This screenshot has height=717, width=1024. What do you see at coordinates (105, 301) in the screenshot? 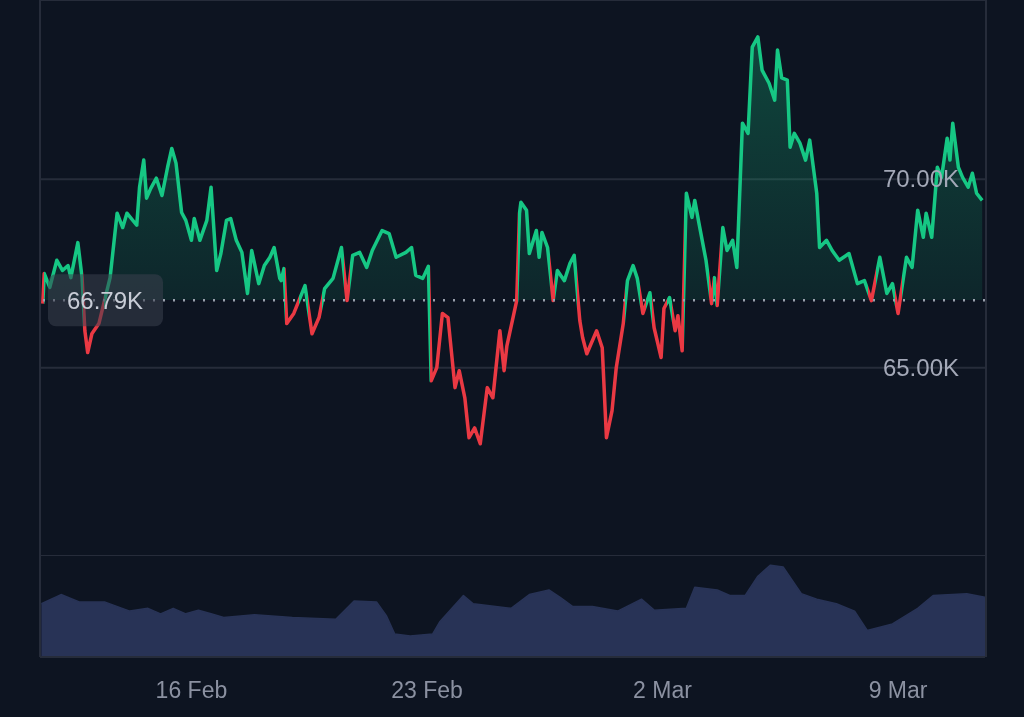
I see `ref-line-label: 66.79K` at bounding box center [105, 301].